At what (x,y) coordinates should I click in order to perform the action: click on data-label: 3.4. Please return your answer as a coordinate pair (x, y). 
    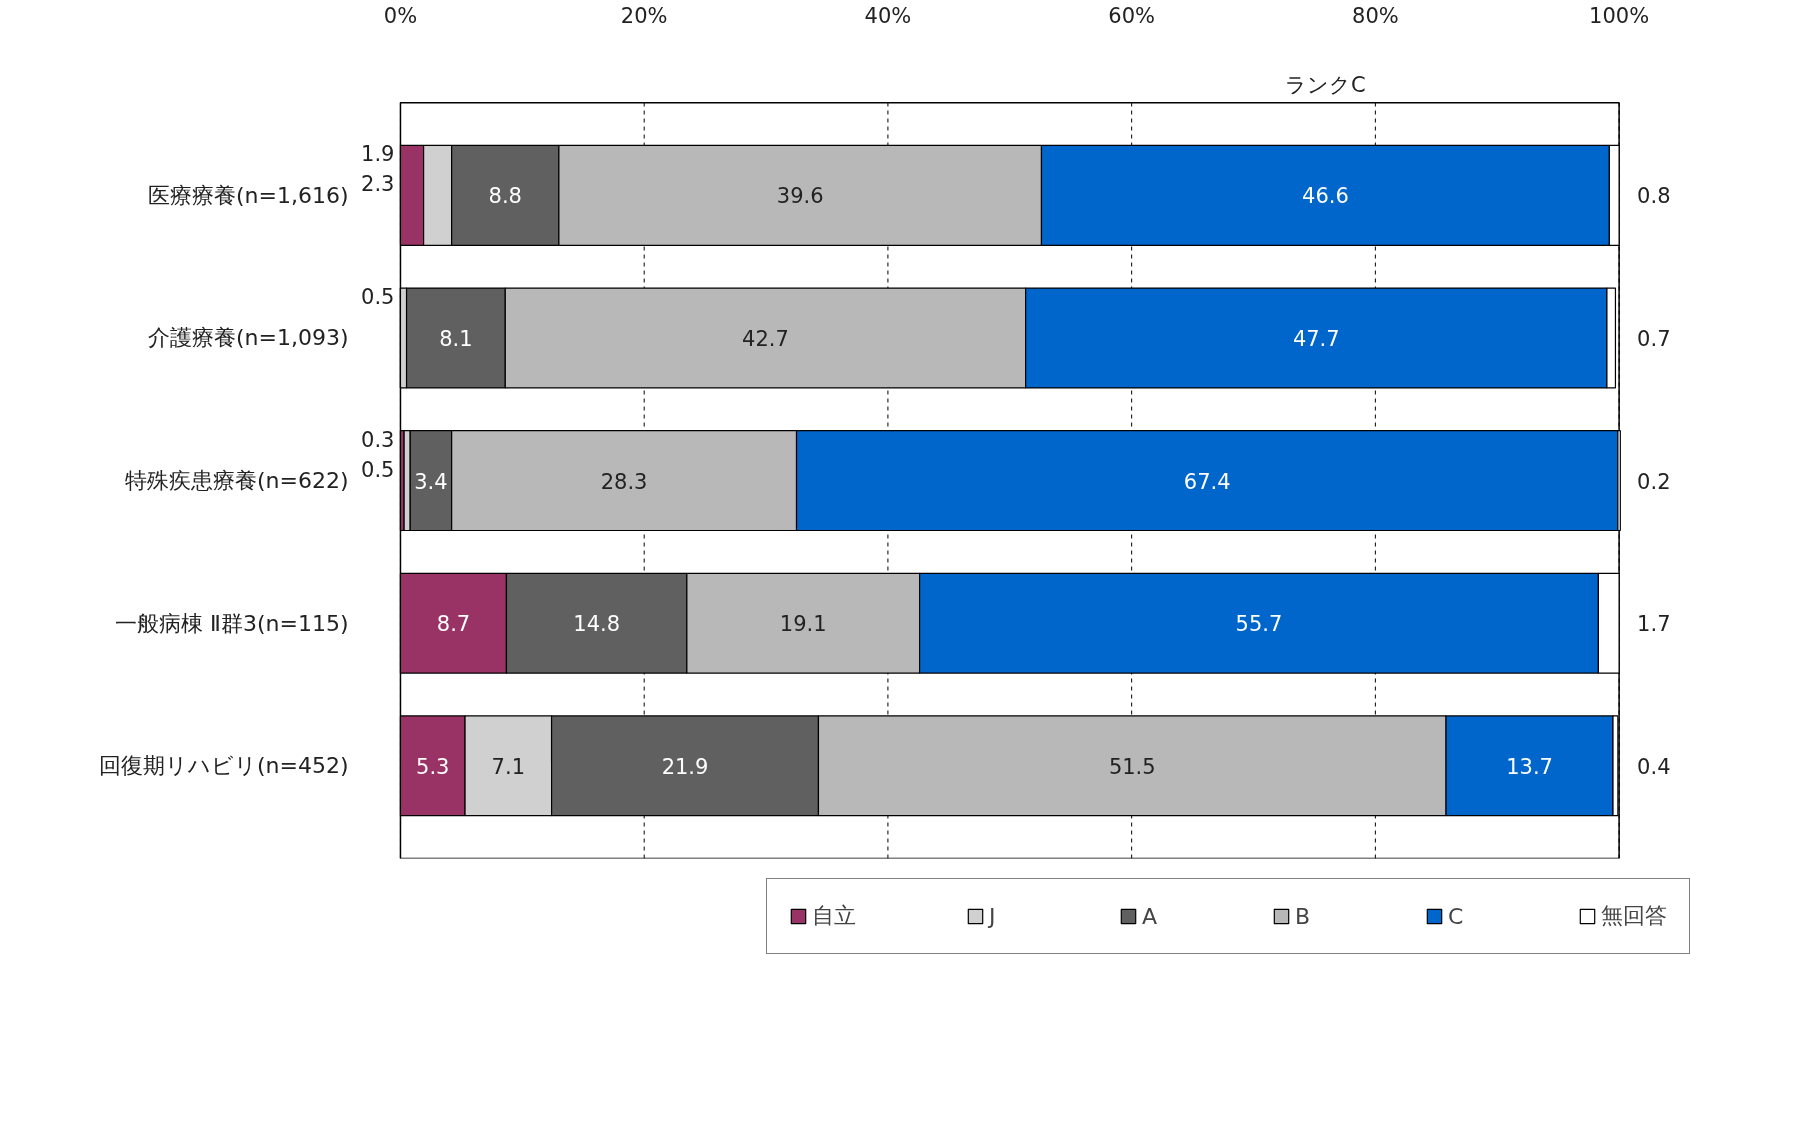
    Looking at the image, I should click on (431, 481).